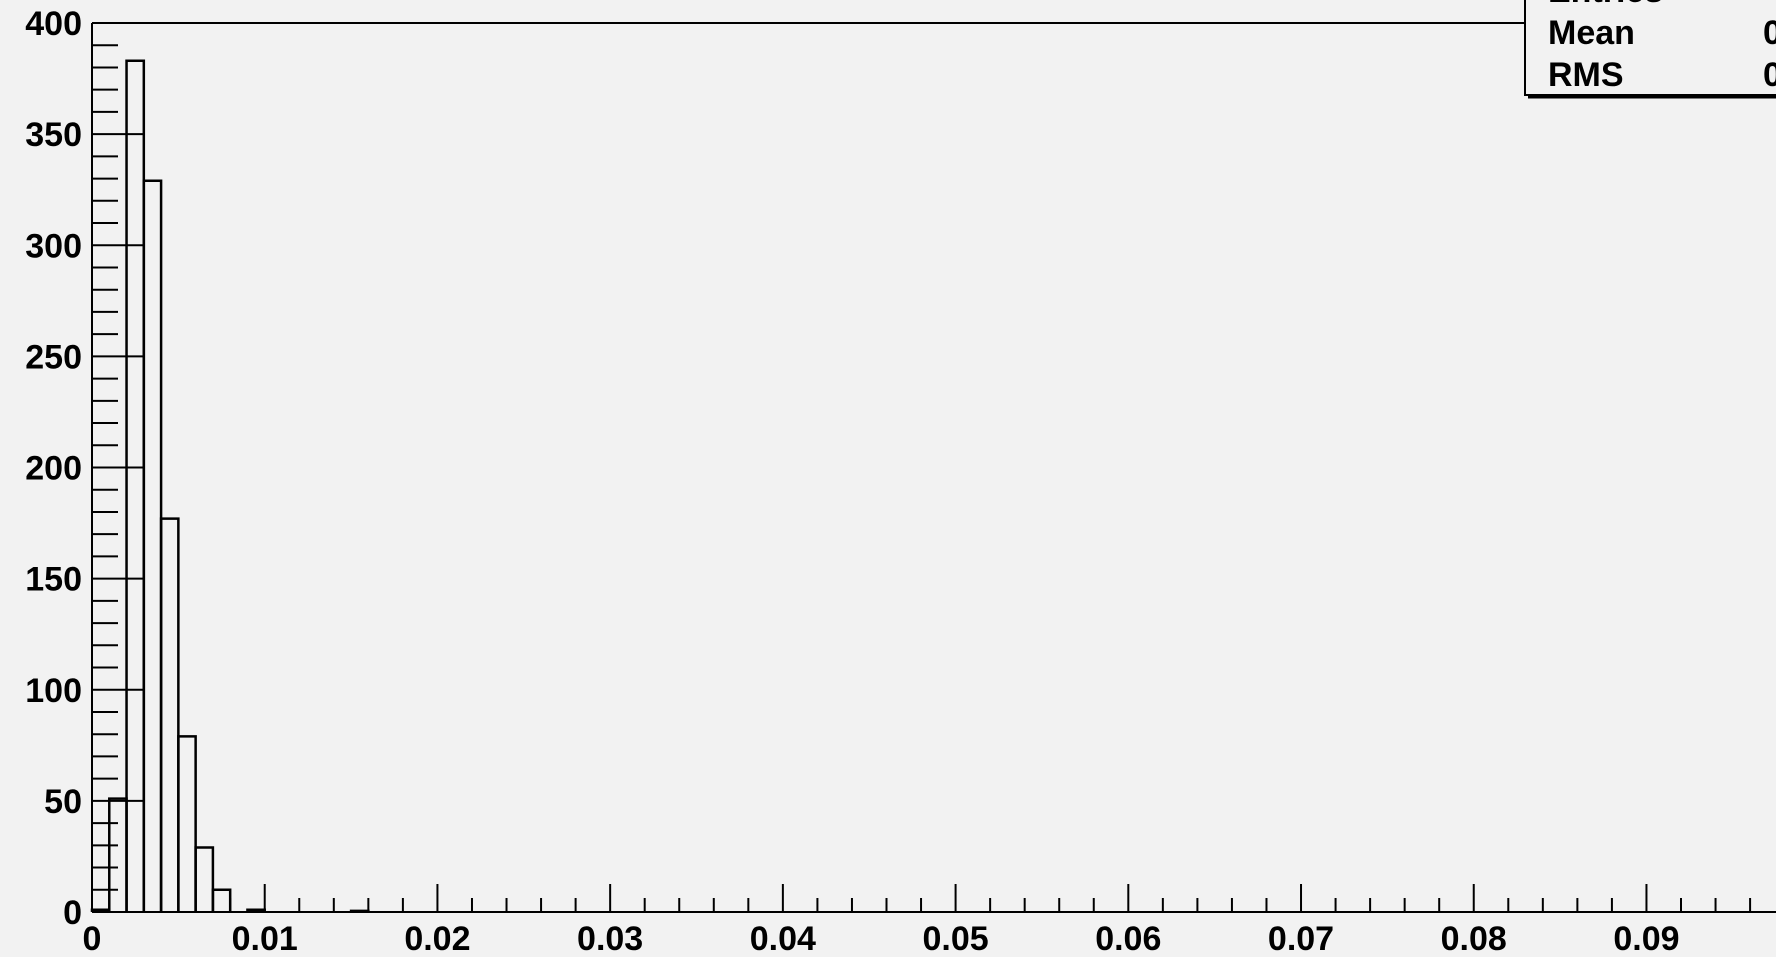  Describe the element at coordinates (230, 486) in the screenshot. I see `histogram-series` at that location.